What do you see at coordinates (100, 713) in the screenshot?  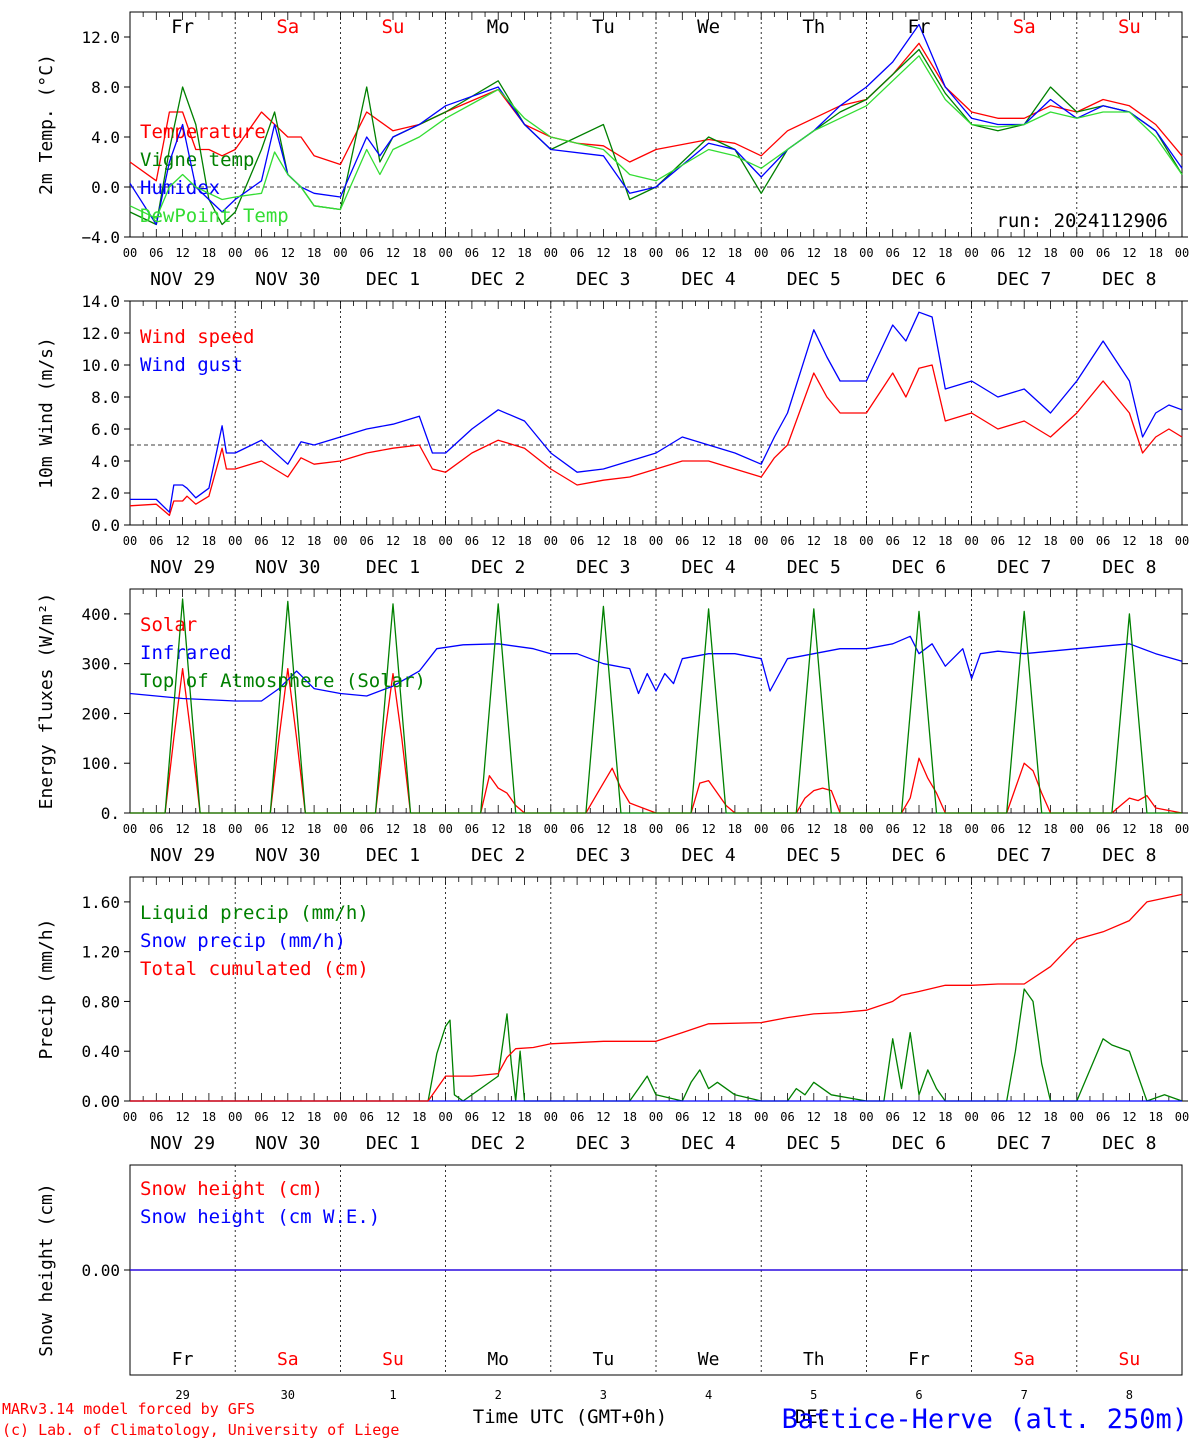 I see `y-tick-label: 200.` at bounding box center [100, 713].